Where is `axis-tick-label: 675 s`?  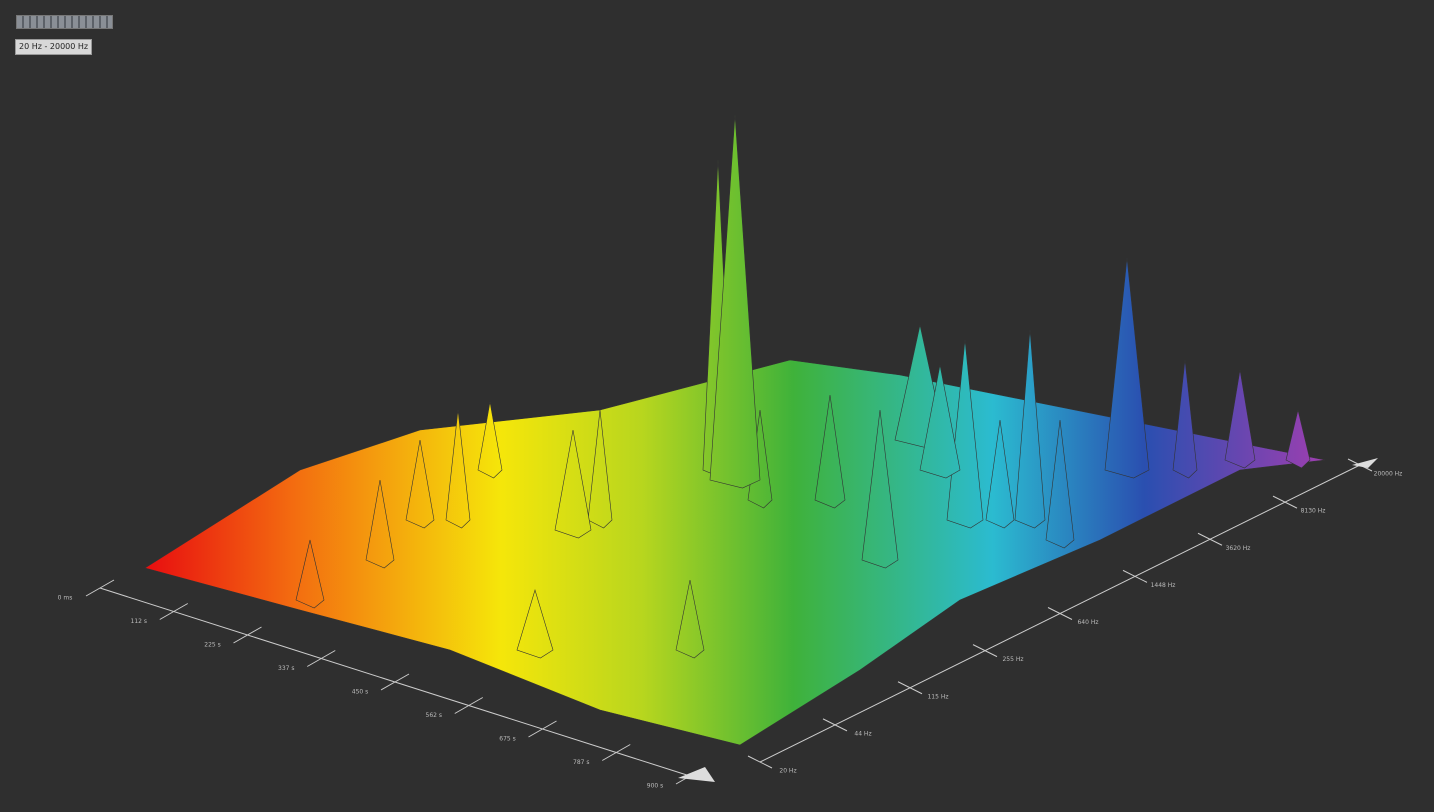 axis-tick-label: 675 s is located at coordinates (507, 739).